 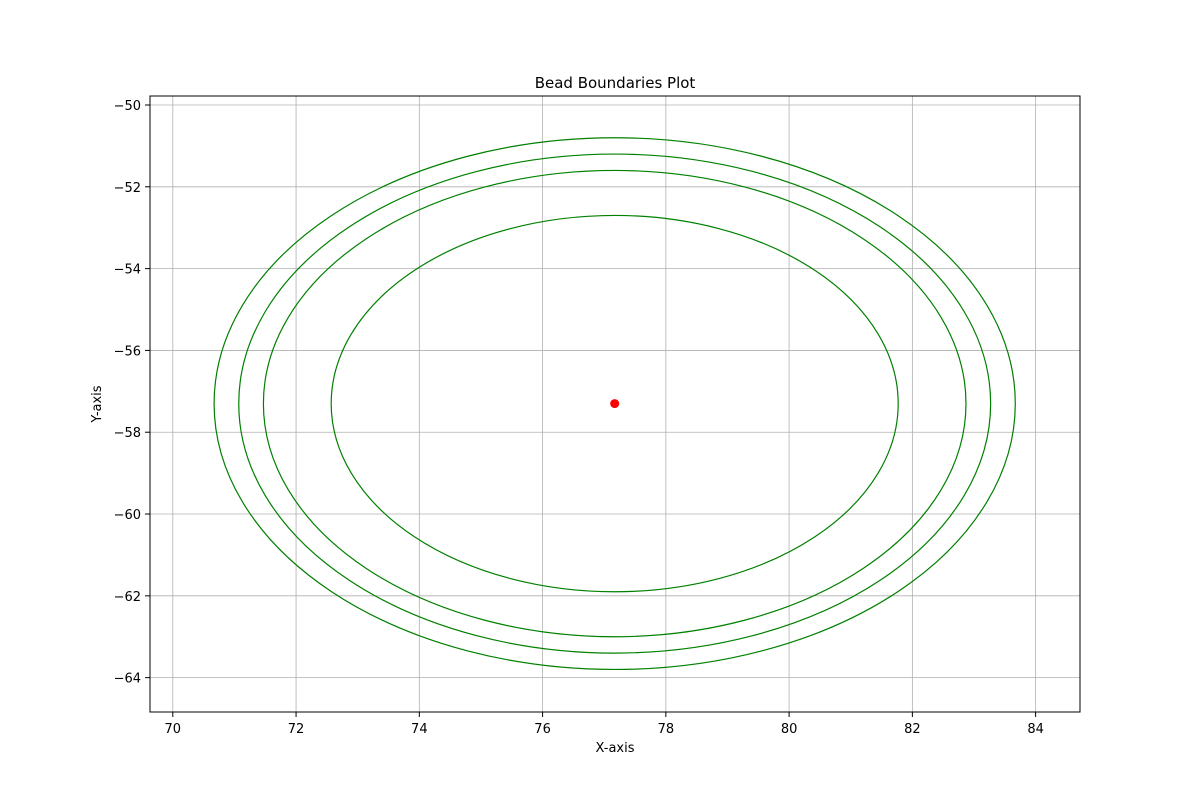 I want to click on x-tick-label: 72, so click(x=296, y=729).